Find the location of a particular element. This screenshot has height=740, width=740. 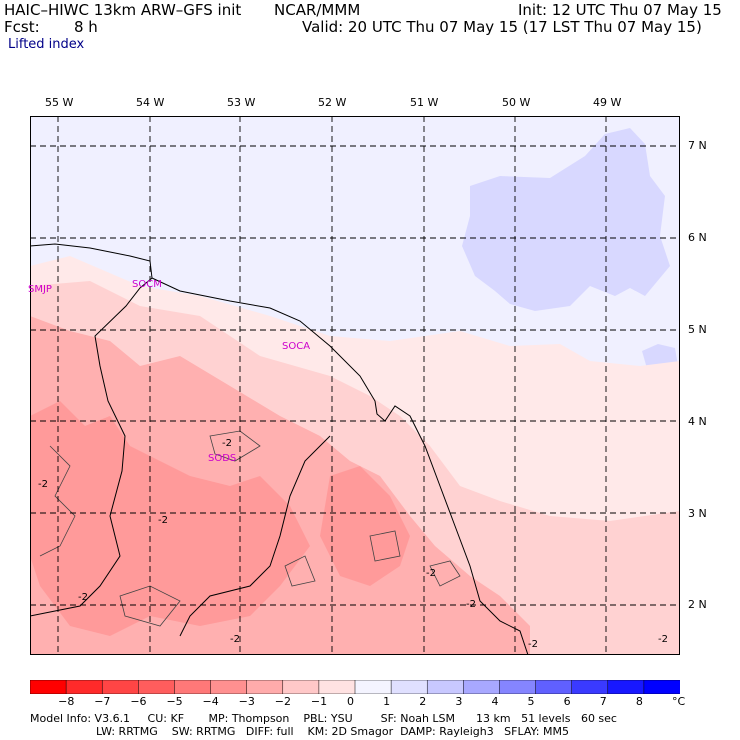

colorbar-tick-label: −8 is located at coordinates (66, 701).